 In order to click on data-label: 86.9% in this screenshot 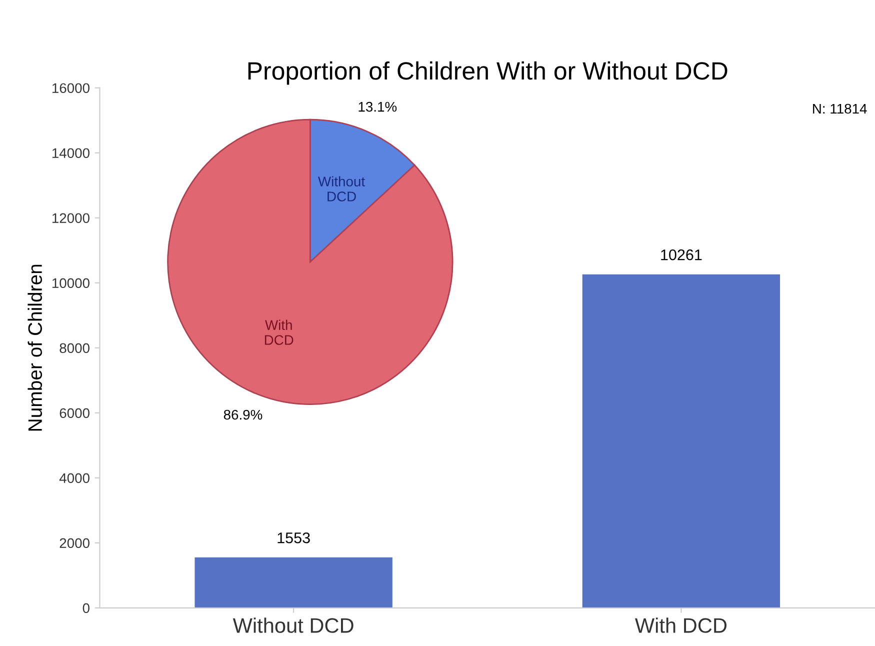, I will do `click(243, 415)`.